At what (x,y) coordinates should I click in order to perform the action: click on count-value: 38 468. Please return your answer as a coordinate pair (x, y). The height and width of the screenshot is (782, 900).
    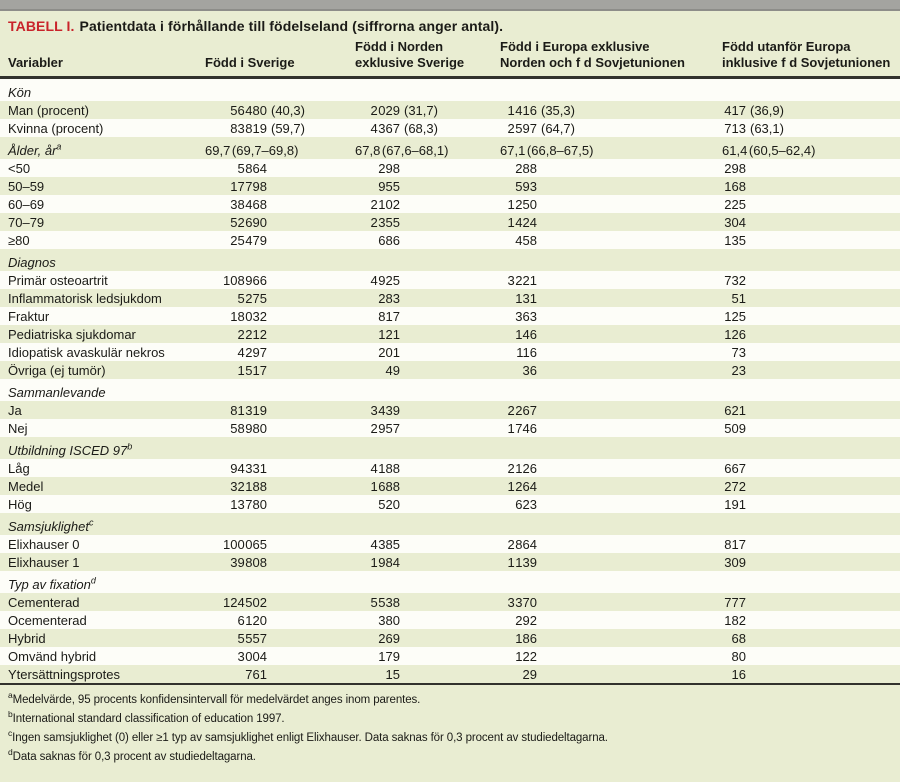
    Looking at the image, I should click on (248, 204).